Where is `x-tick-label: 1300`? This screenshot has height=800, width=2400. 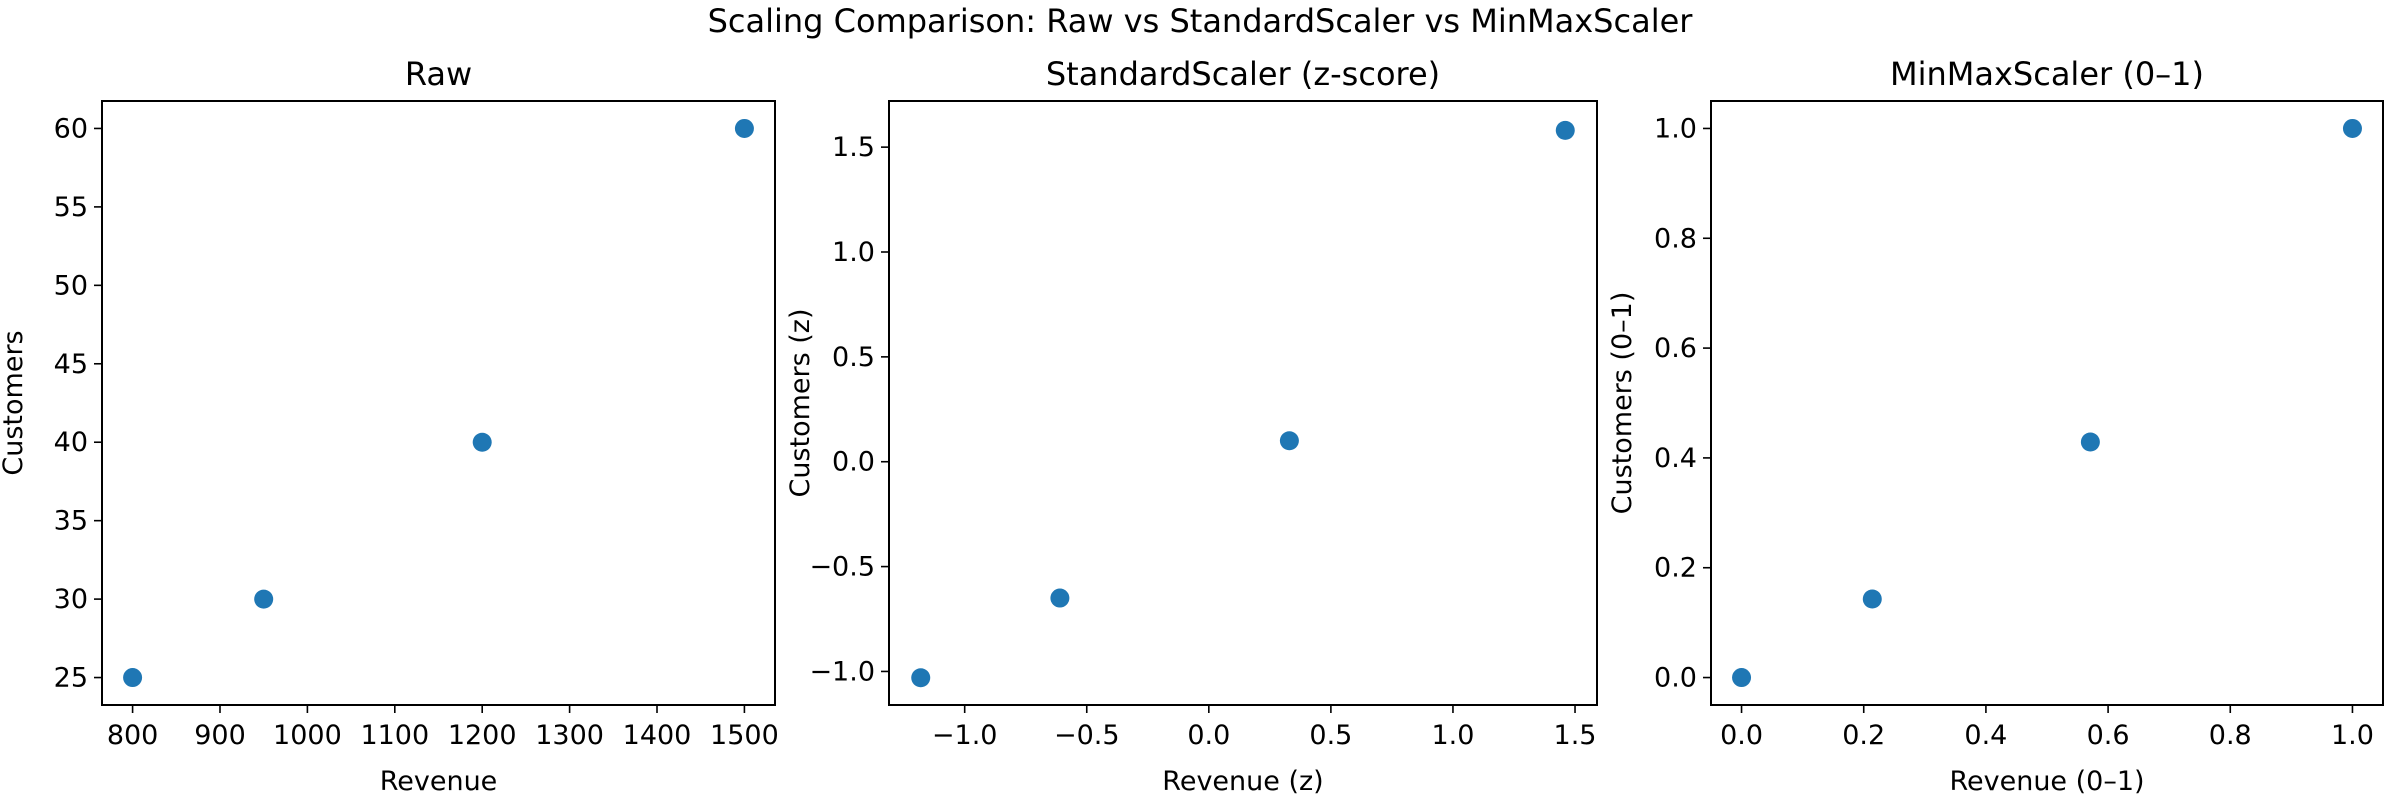 x-tick-label: 1300 is located at coordinates (569, 735).